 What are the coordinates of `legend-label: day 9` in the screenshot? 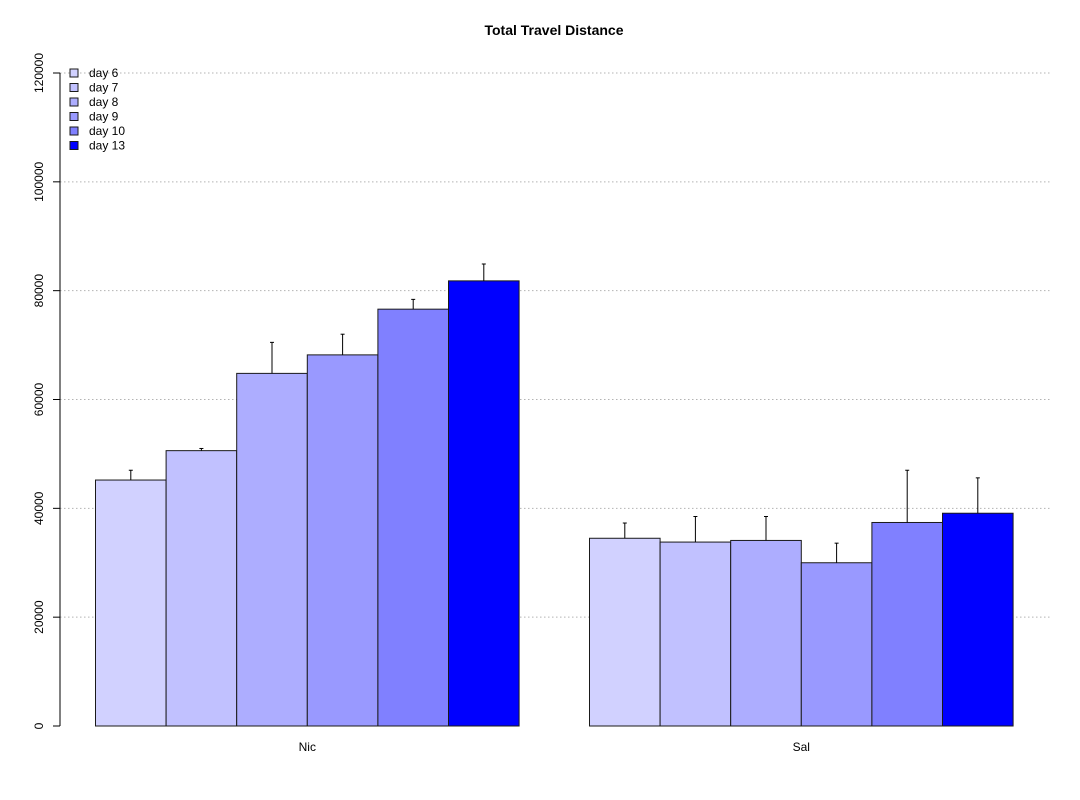 It's located at (104, 117).